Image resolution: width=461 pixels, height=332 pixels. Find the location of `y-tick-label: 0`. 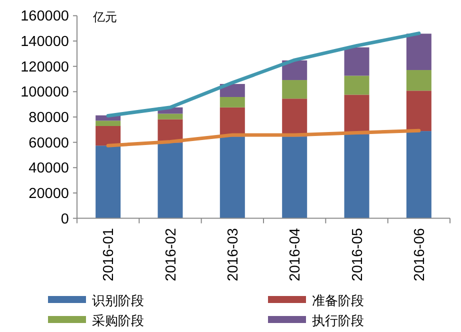

y-tick-label: 0 is located at coordinates (64, 219).